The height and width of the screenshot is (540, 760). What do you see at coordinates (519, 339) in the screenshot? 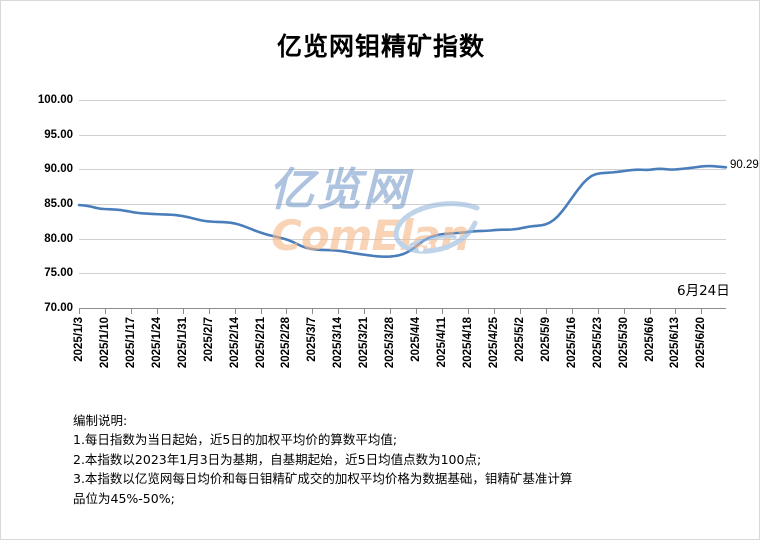
I see `x-axis-tick-label: 2025/5/2` at bounding box center [519, 339].